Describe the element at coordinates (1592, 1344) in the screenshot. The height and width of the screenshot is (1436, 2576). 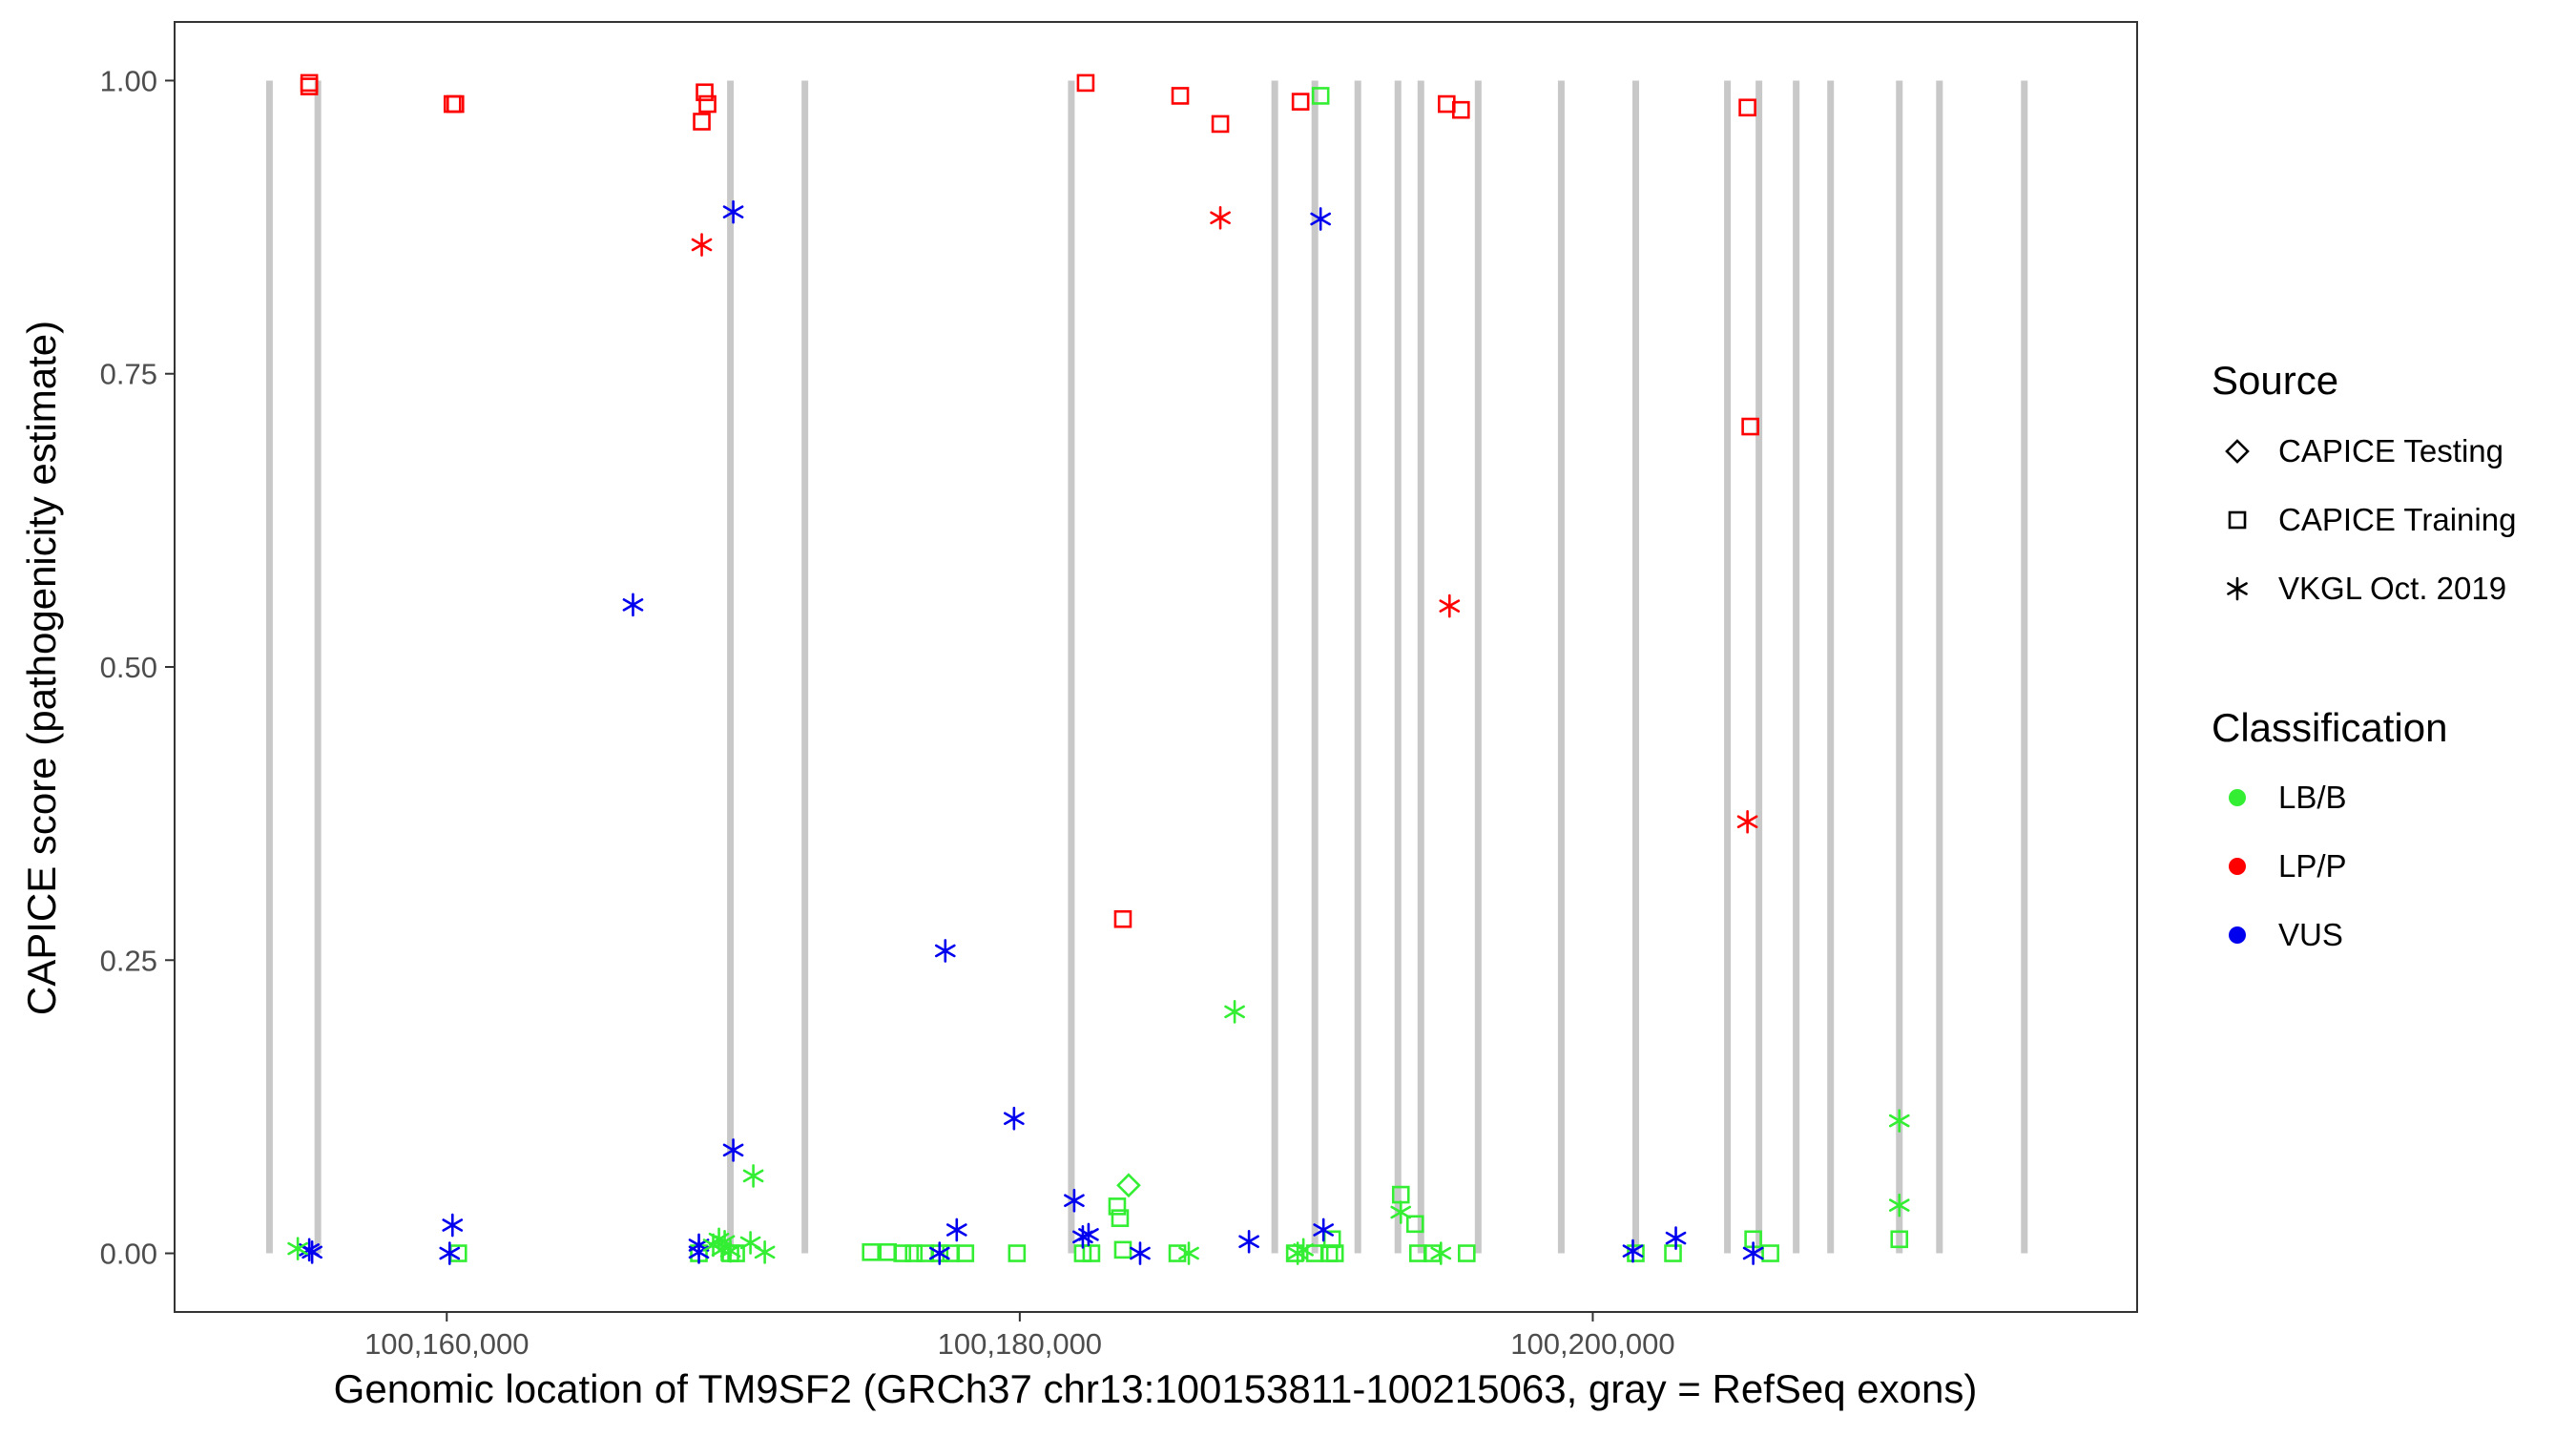
I see `x-tick-label: 100,200,000` at that location.